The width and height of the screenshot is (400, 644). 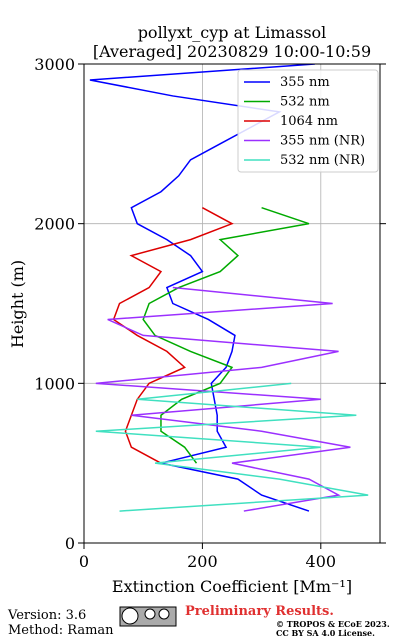 I want to click on status: Preliminary Results., so click(x=259, y=611).